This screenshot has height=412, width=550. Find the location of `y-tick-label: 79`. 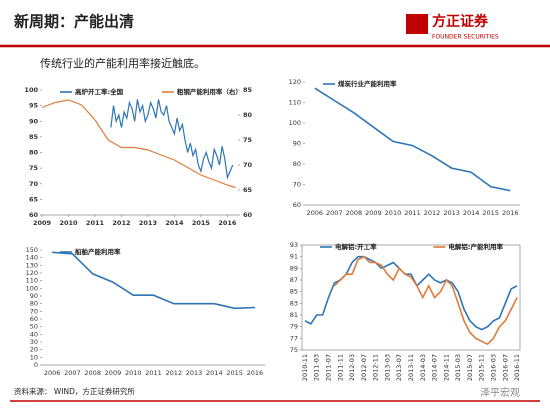

y-tick-label: 79 is located at coordinates (294, 327).